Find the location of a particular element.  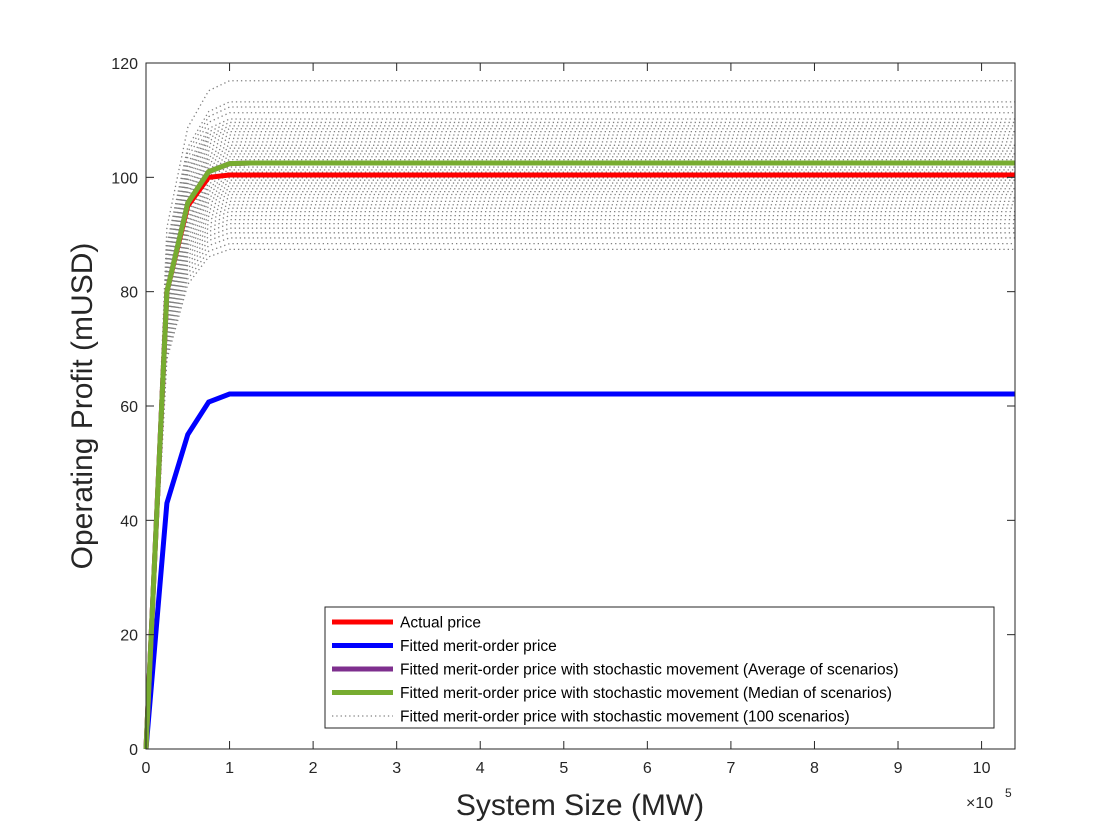

y-tick-label: 60 is located at coordinates (129, 407).